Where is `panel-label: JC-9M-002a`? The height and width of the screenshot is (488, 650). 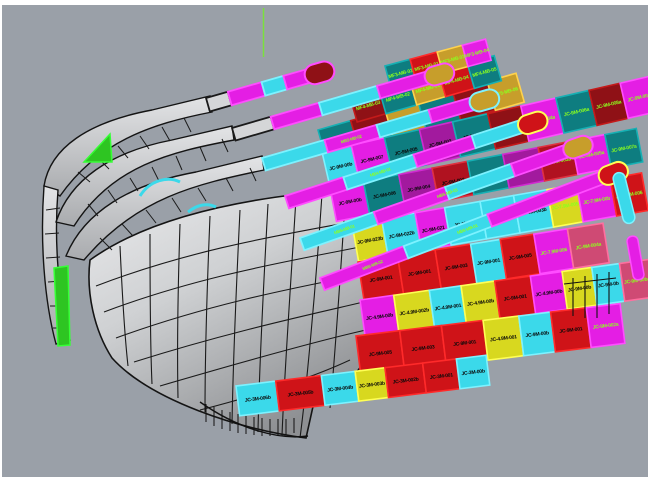
panel-label: JC-9M-002a is located at coordinates (606, 326).